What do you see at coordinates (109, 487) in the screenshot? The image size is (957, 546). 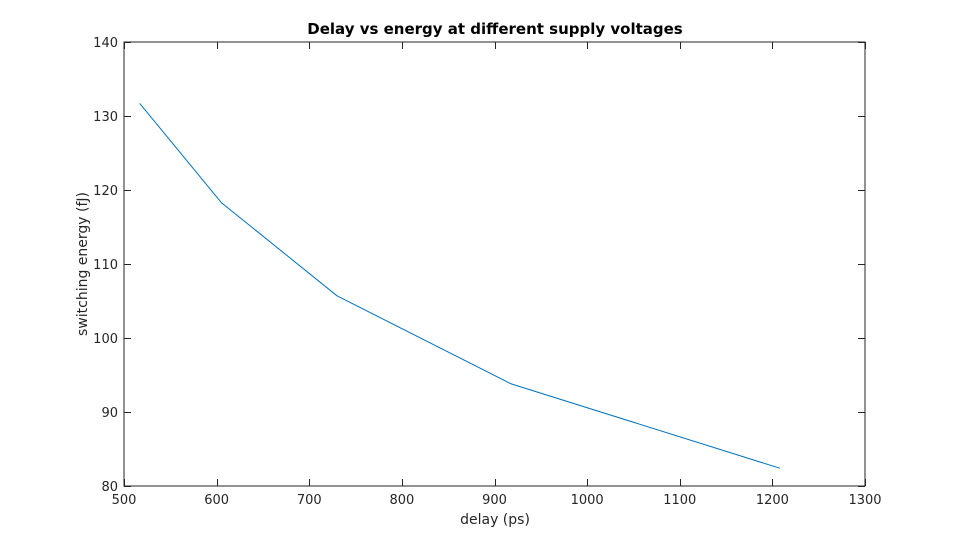 I see `y-tick-label-80: 80` at bounding box center [109, 487].